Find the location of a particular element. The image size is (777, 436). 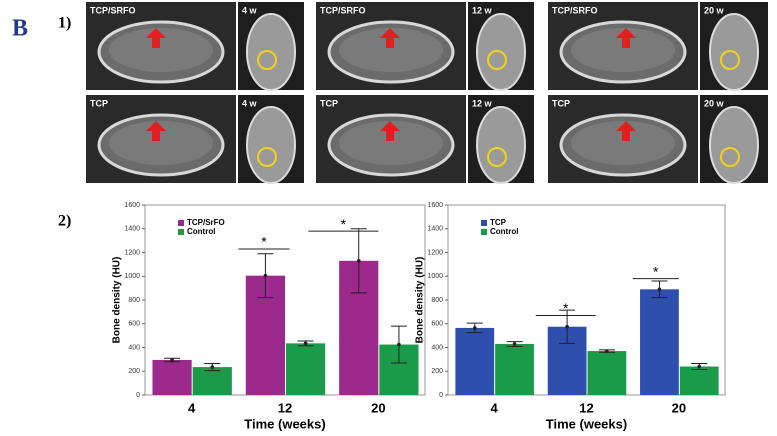

legend-label: TCP is located at coordinates (498, 222).